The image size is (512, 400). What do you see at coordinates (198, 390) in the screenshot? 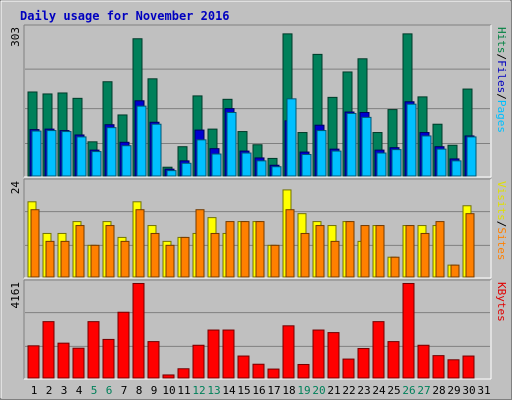
I see `x-tick-label: 12` at bounding box center [198, 390].